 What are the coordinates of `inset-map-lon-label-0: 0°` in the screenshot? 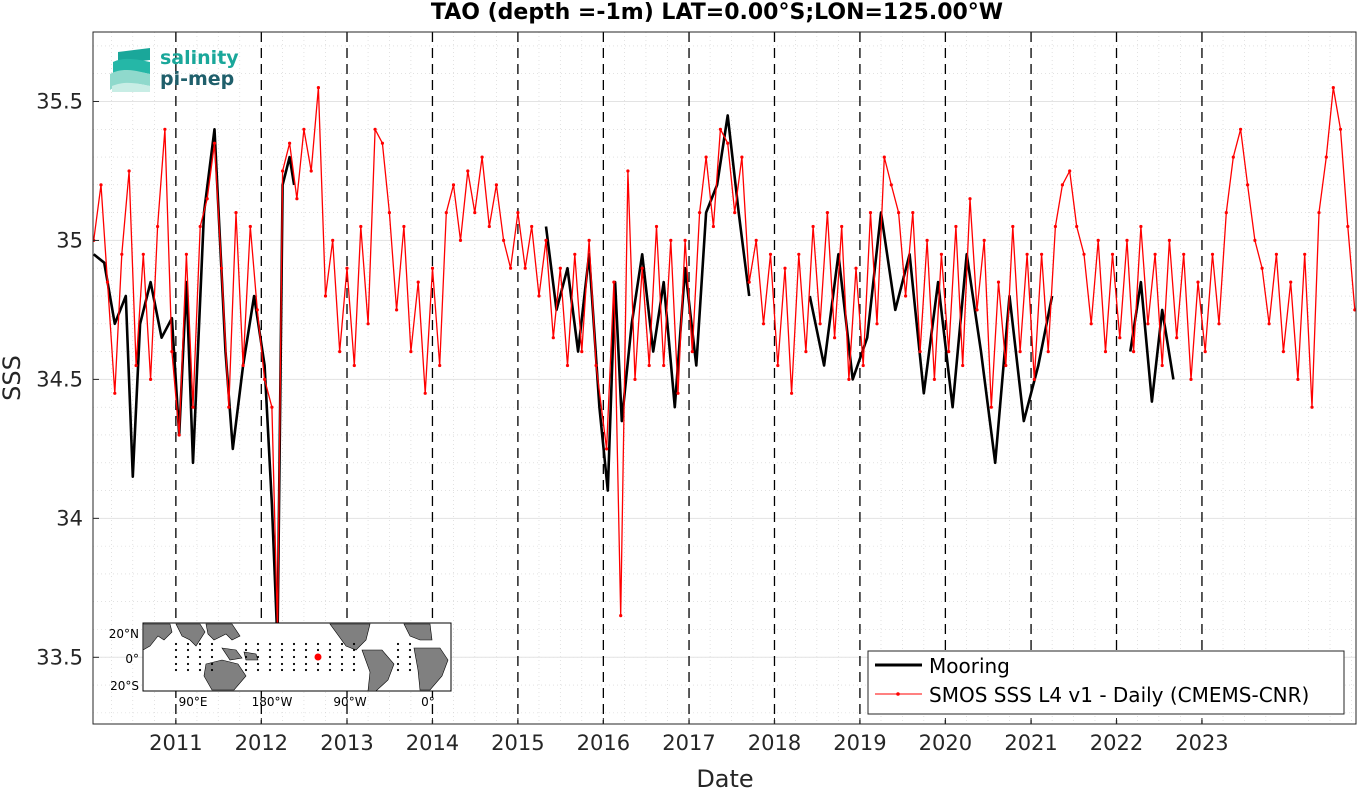 It's located at (428, 702).